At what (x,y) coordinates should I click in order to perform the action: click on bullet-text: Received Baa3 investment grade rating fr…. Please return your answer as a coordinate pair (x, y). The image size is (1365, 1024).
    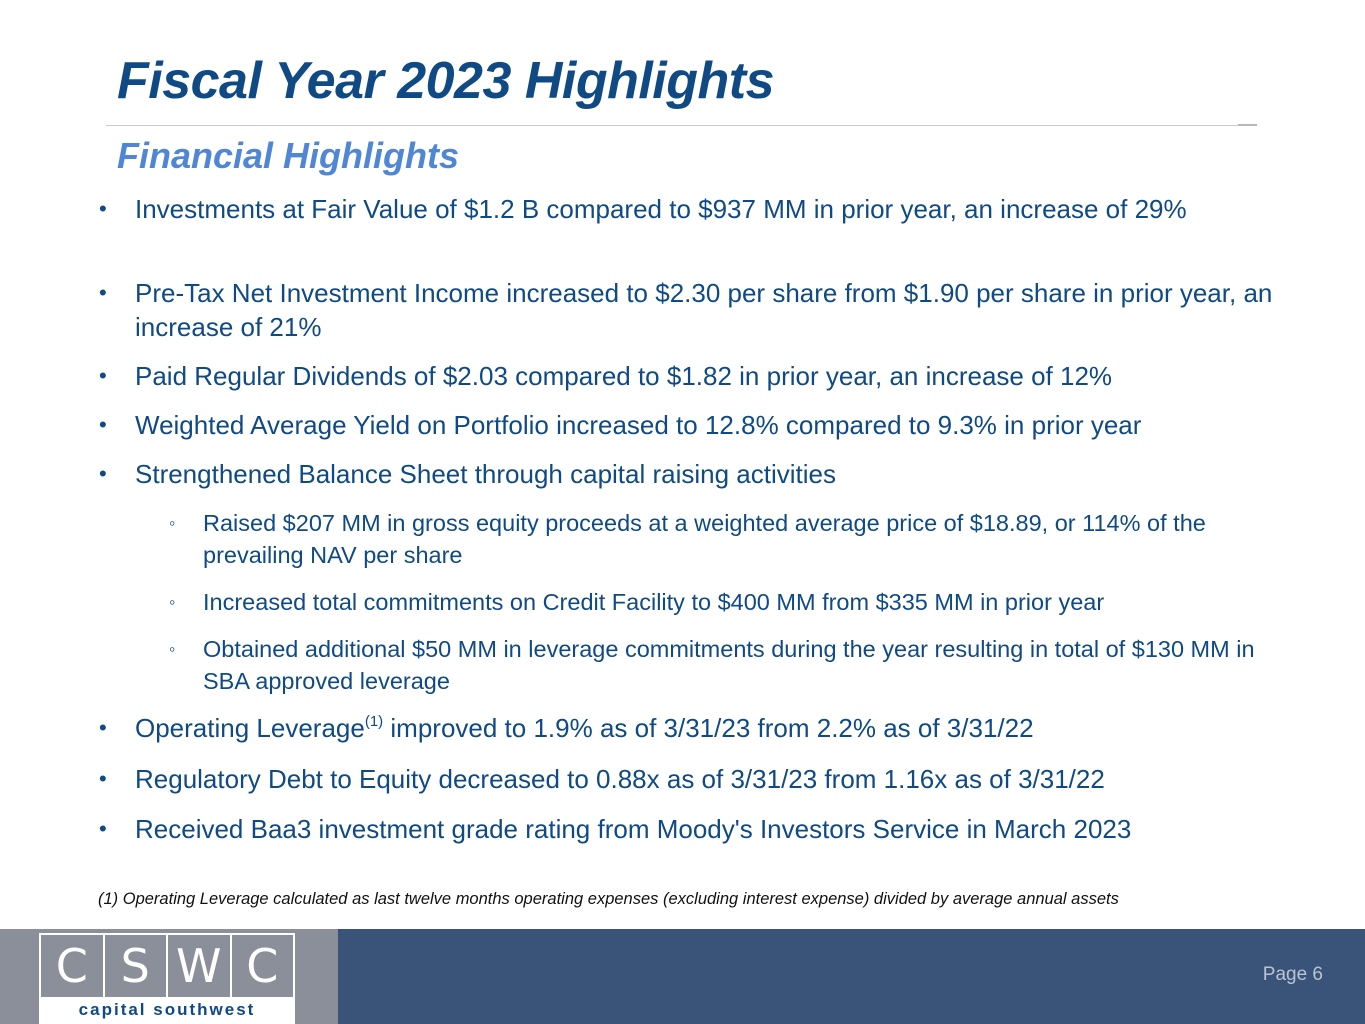
    Looking at the image, I should click on (633, 829).